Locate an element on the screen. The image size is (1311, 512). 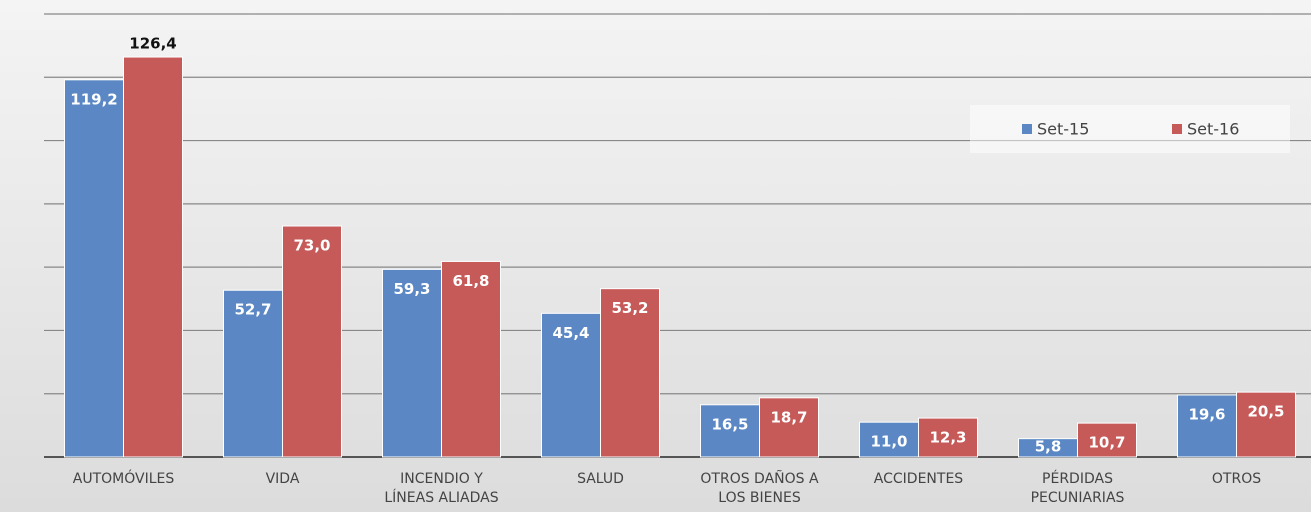
value-label: 119,2 is located at coordinates (93, 99).